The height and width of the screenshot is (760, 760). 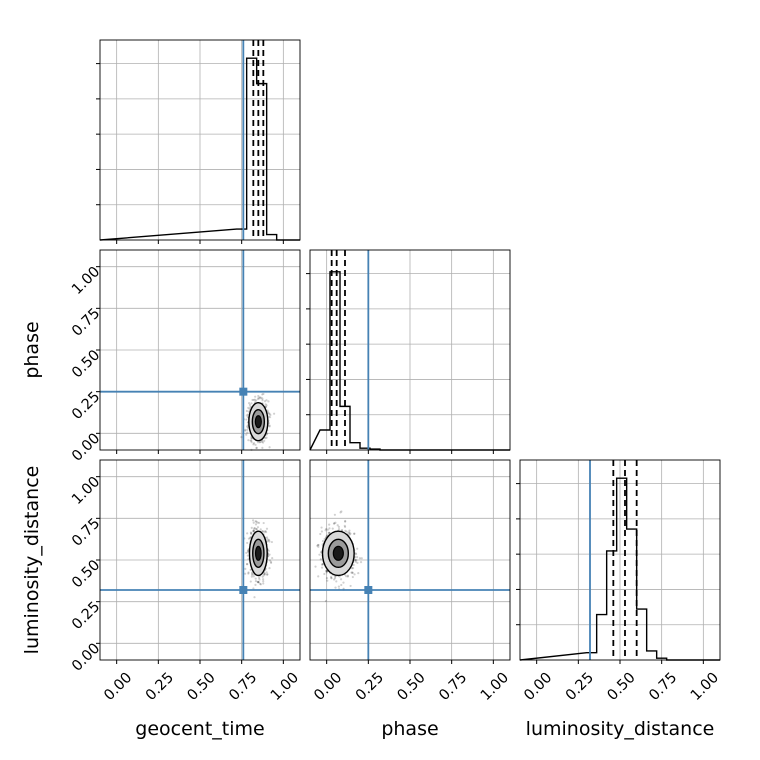 I want to click on y-tick-label: 0.00, so click(x=86, y=448).